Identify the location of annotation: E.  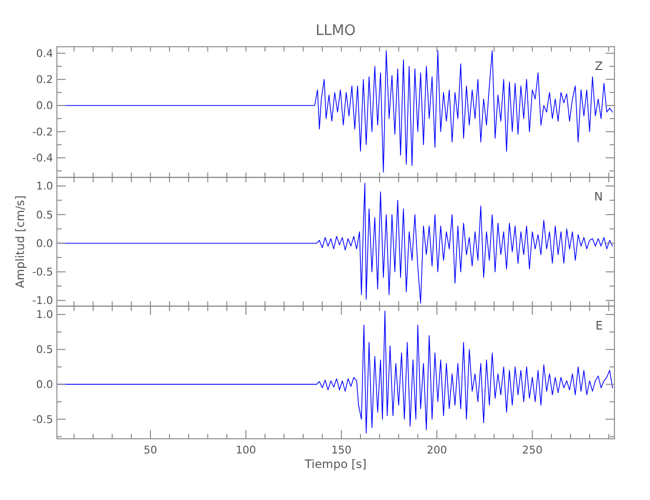
(599, 325).